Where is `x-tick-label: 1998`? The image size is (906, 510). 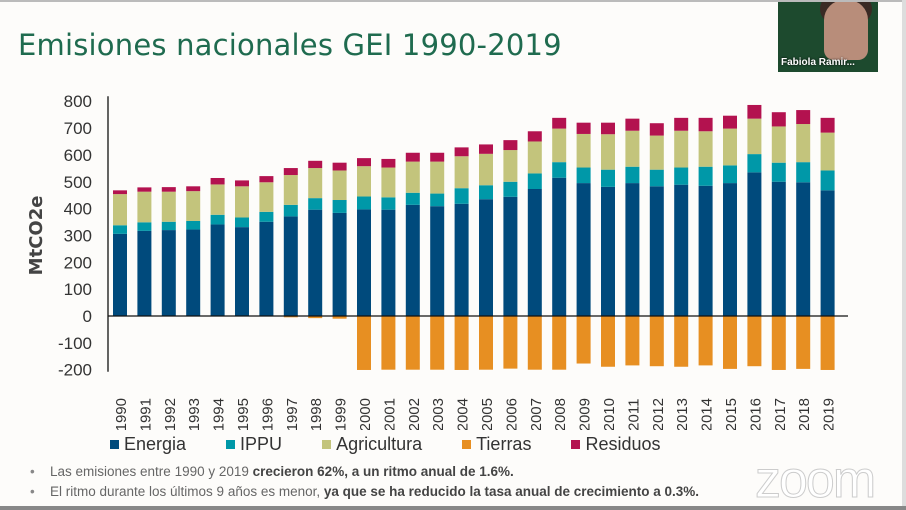
x-tick-label: 1998 is located at coordinates (316, 414).